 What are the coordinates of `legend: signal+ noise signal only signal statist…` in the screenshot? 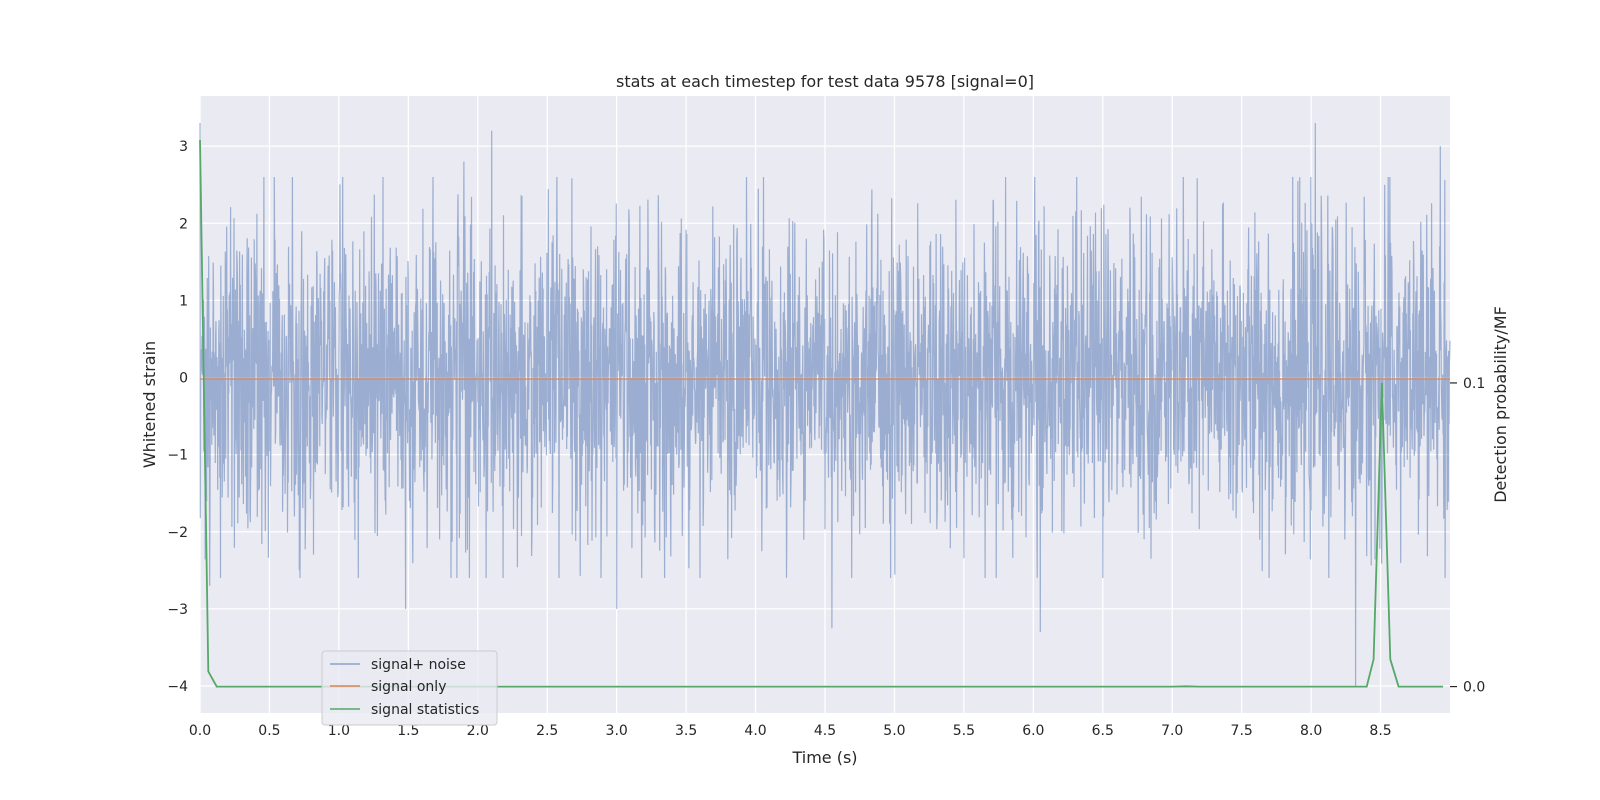 It's located at (409, 688).